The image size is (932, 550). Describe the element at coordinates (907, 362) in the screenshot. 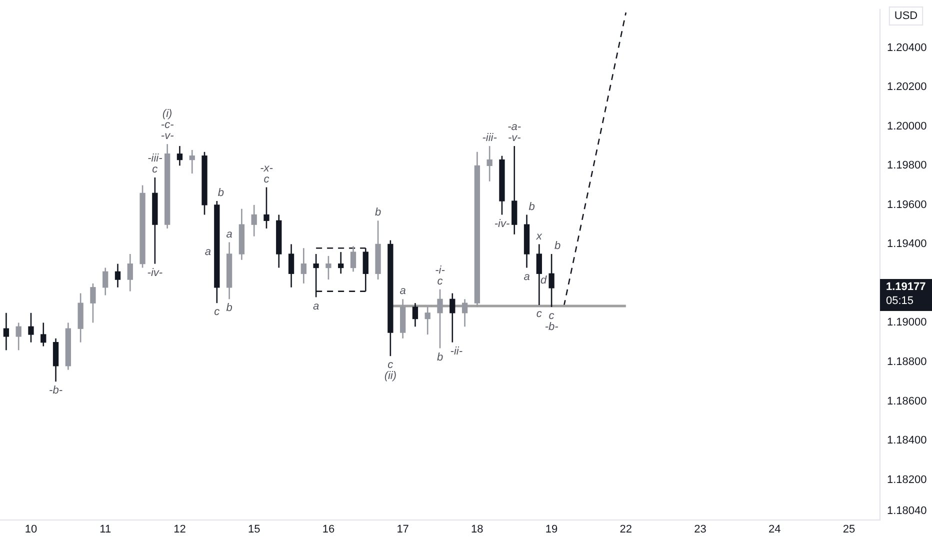

I see `y-tick-label: 1.18800` at that location.